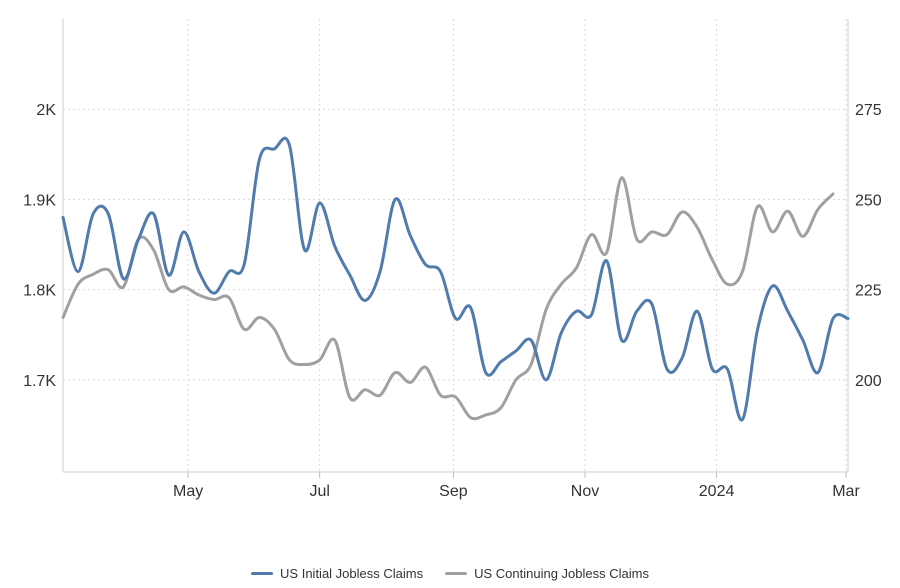 This screenshot has height=588, width=900. I want to click on x-tick-label: Jul, so click(319, 491).